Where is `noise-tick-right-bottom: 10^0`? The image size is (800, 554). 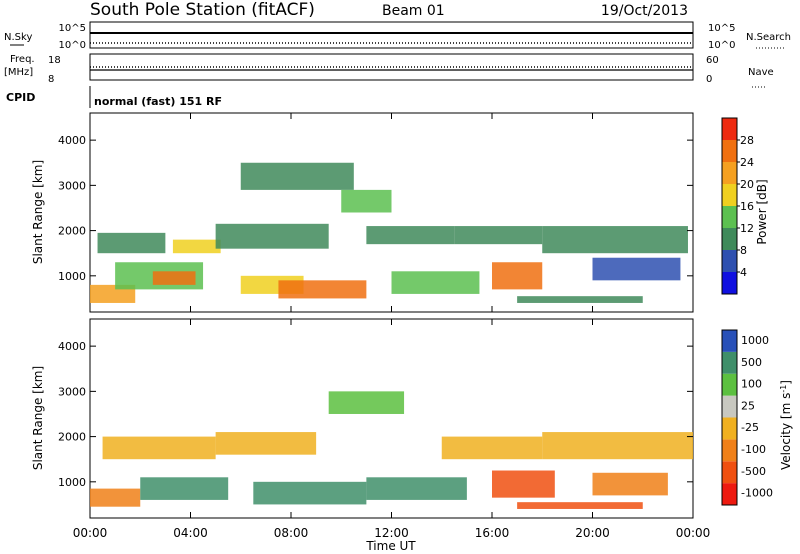
noise-tick-right-bottom: 10^0 is located at coordinates (721, 45).